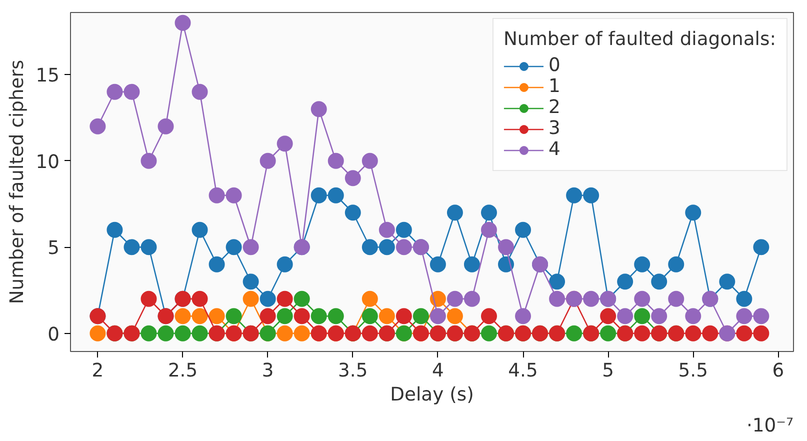  I want to click on legend-label: 4, so click(555, 149).